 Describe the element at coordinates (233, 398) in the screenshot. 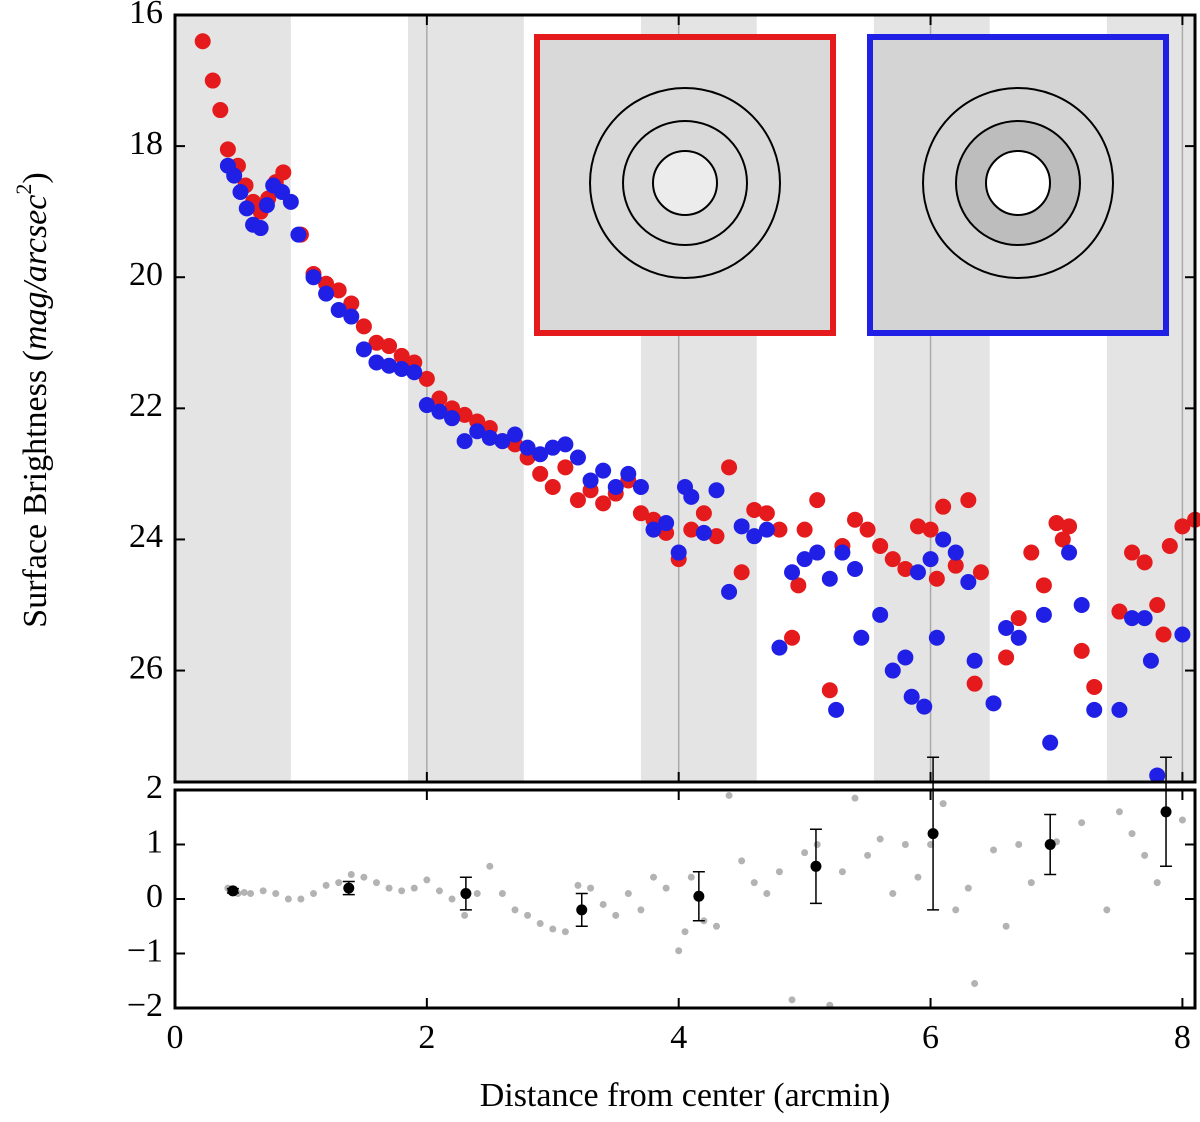

I see `band` at that location.